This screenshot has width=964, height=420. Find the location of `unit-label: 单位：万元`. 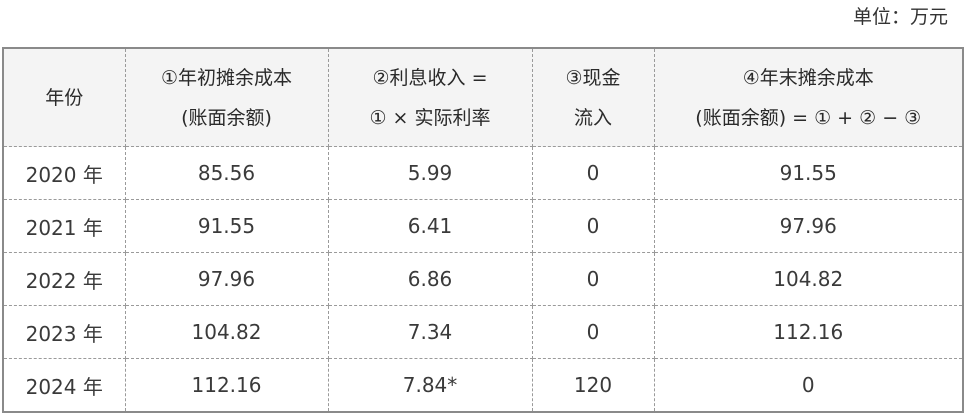

unit-label: 单位：万元 is located at coordinates (900, 17).